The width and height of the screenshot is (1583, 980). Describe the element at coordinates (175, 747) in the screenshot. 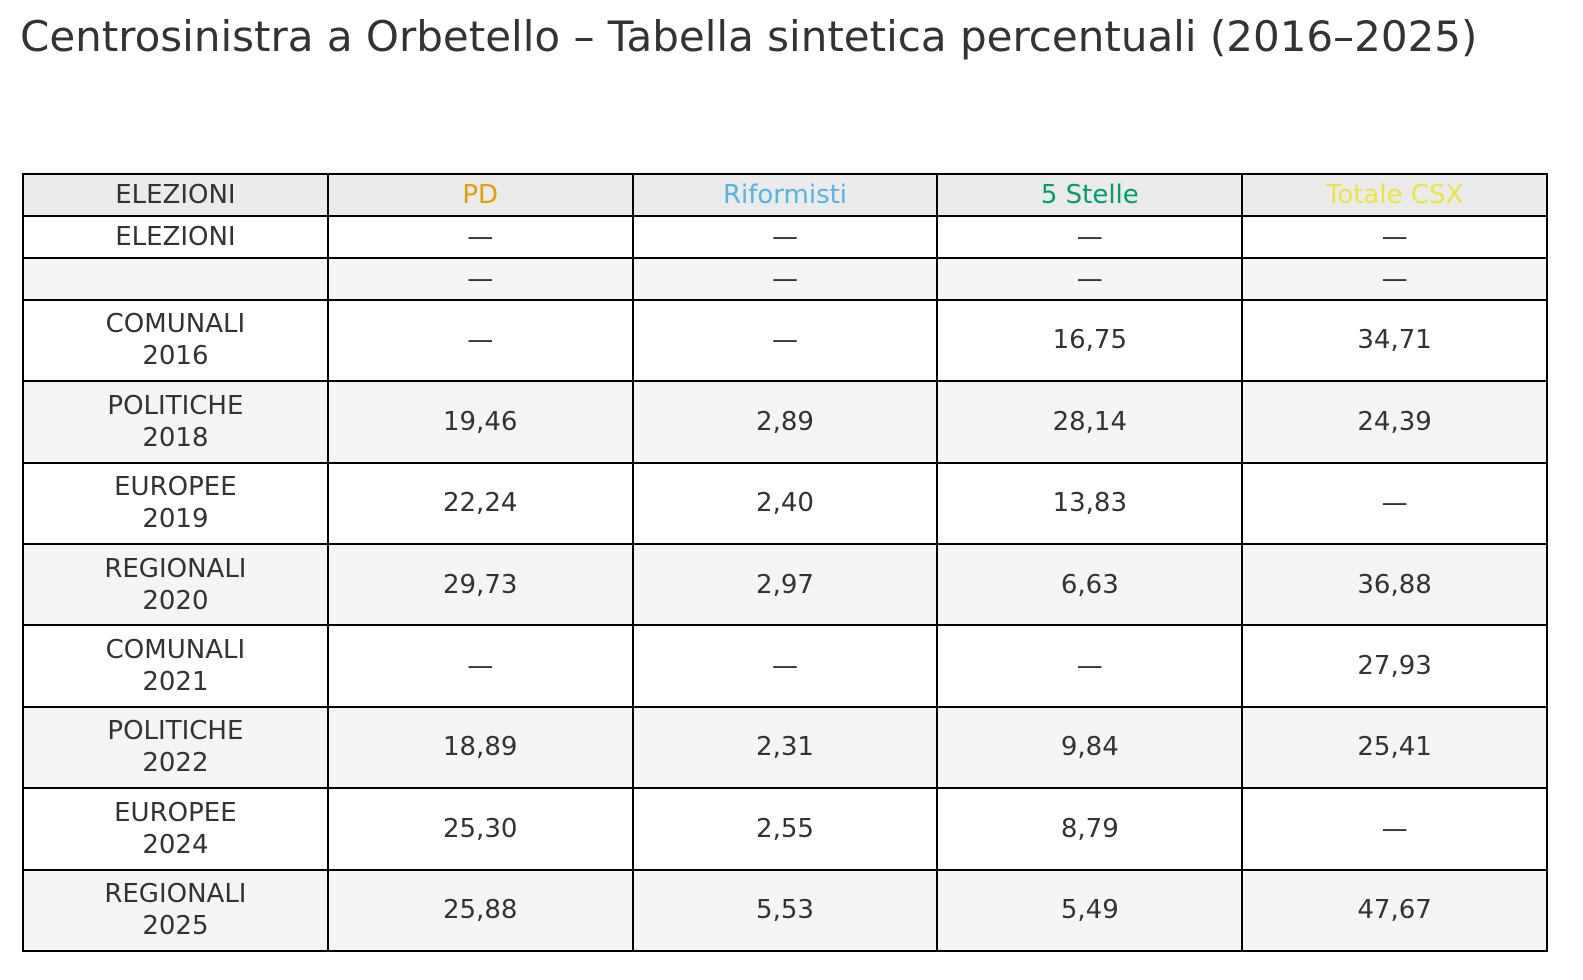

I see `table-cell: POLITICHE 2022` at that location.